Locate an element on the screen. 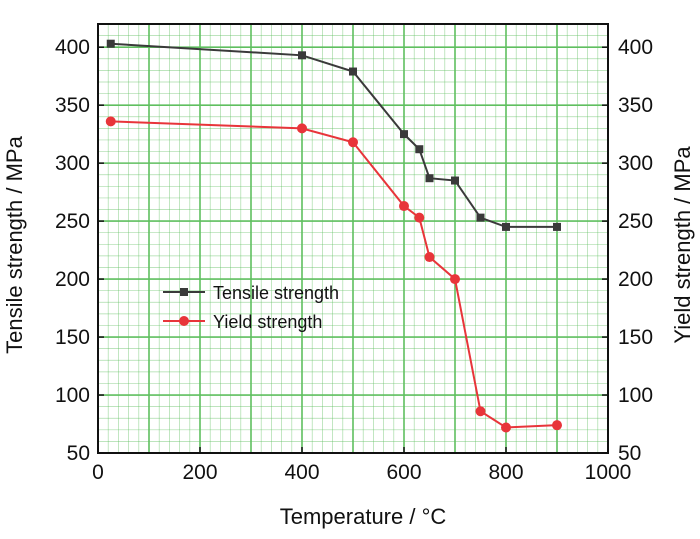 This screenshot has width=700, height=539. left-y-axis-title: Tensile strength / MPa is located at coordinates (14, 244).